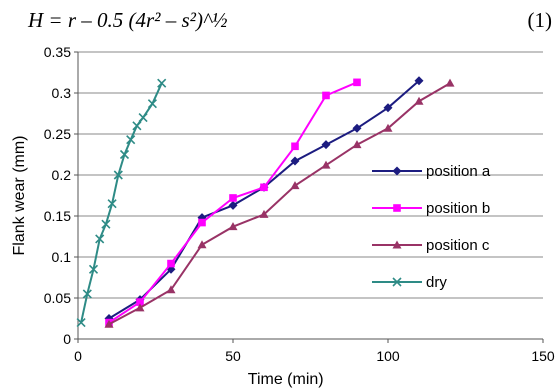 This screenshot has width=559, height=390. What do you see at coordinates (233, 356) in the screenshot?
I see `x-tick-label: 50` at bounding box center [233, 356].